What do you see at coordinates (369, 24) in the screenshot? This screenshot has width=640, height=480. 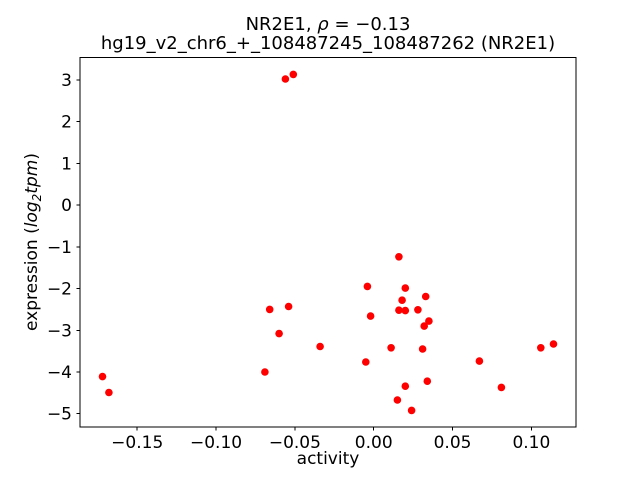 I see `title-correlation-value: = −0.13` at bounding box center [369, 24].